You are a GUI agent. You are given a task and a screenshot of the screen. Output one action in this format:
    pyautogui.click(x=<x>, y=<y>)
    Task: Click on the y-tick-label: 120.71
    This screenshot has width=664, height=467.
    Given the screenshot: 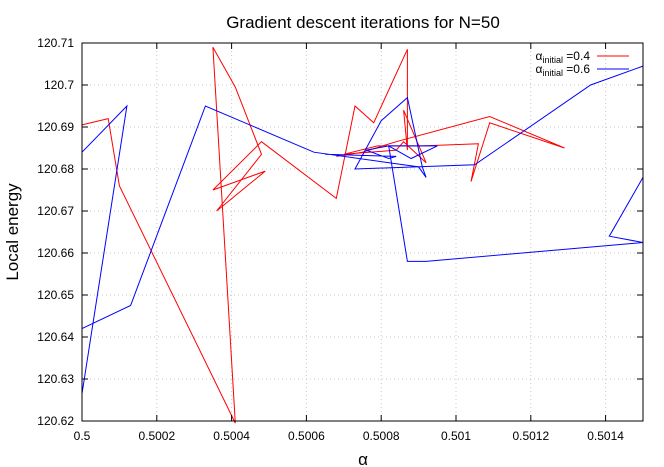 What is the action you would take?
    pyautogui.click(x=55, y=43)
    